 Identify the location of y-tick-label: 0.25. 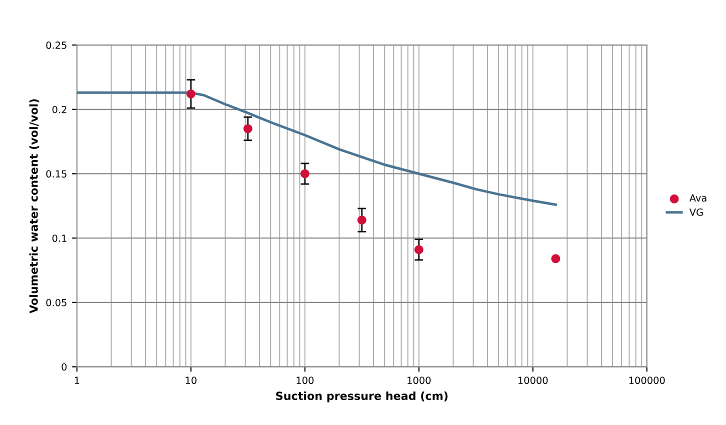
(56, 45).